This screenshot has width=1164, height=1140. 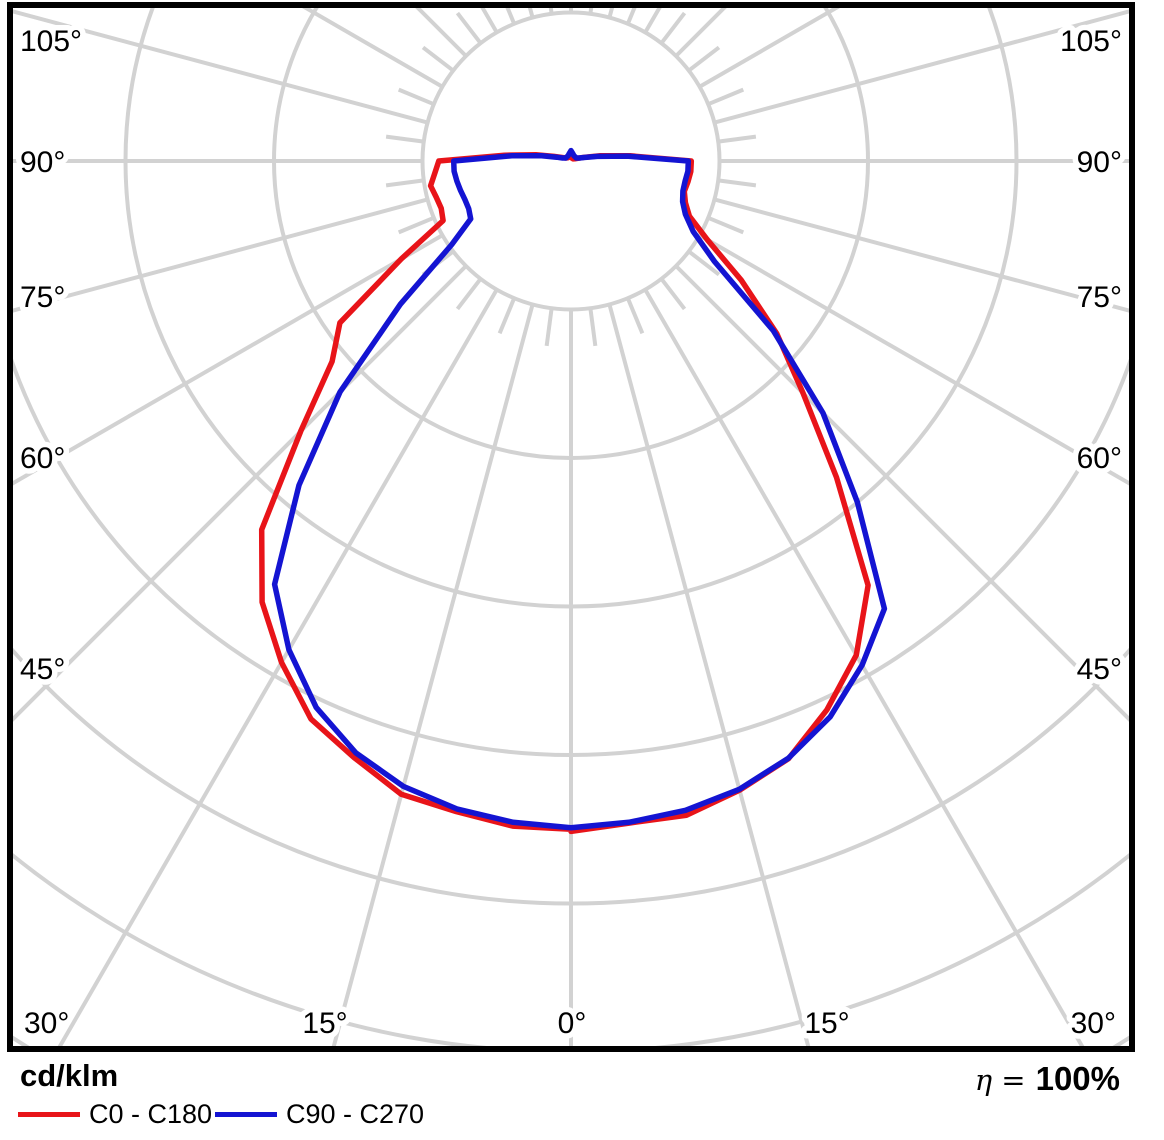 I want to click on eta-value: 100%, so click(x=1077, y=1078).